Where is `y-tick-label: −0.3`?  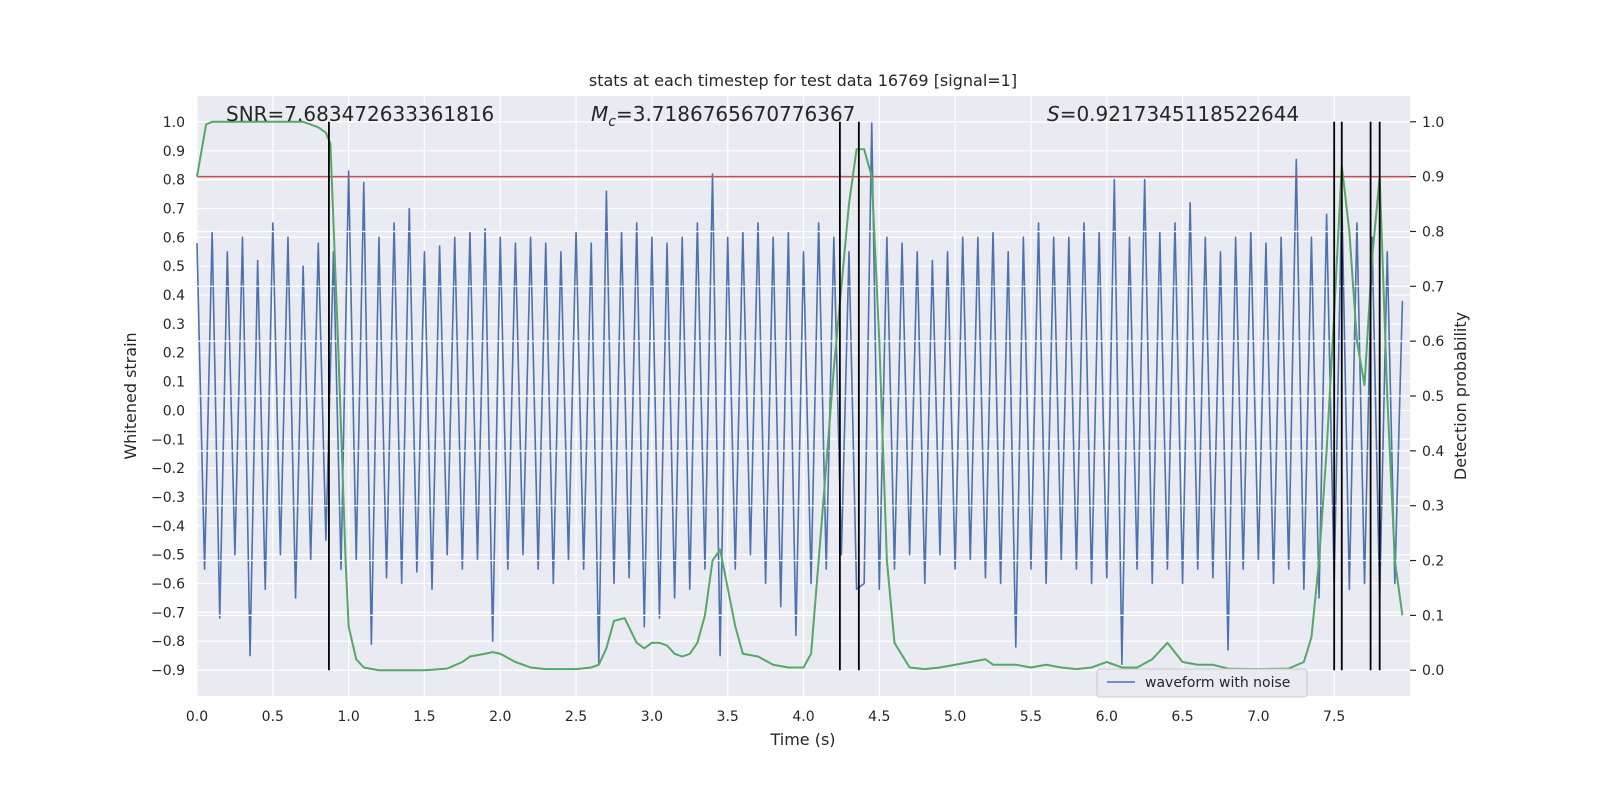
y-tick-label: −0.3 is located at coordinates (168, 498).